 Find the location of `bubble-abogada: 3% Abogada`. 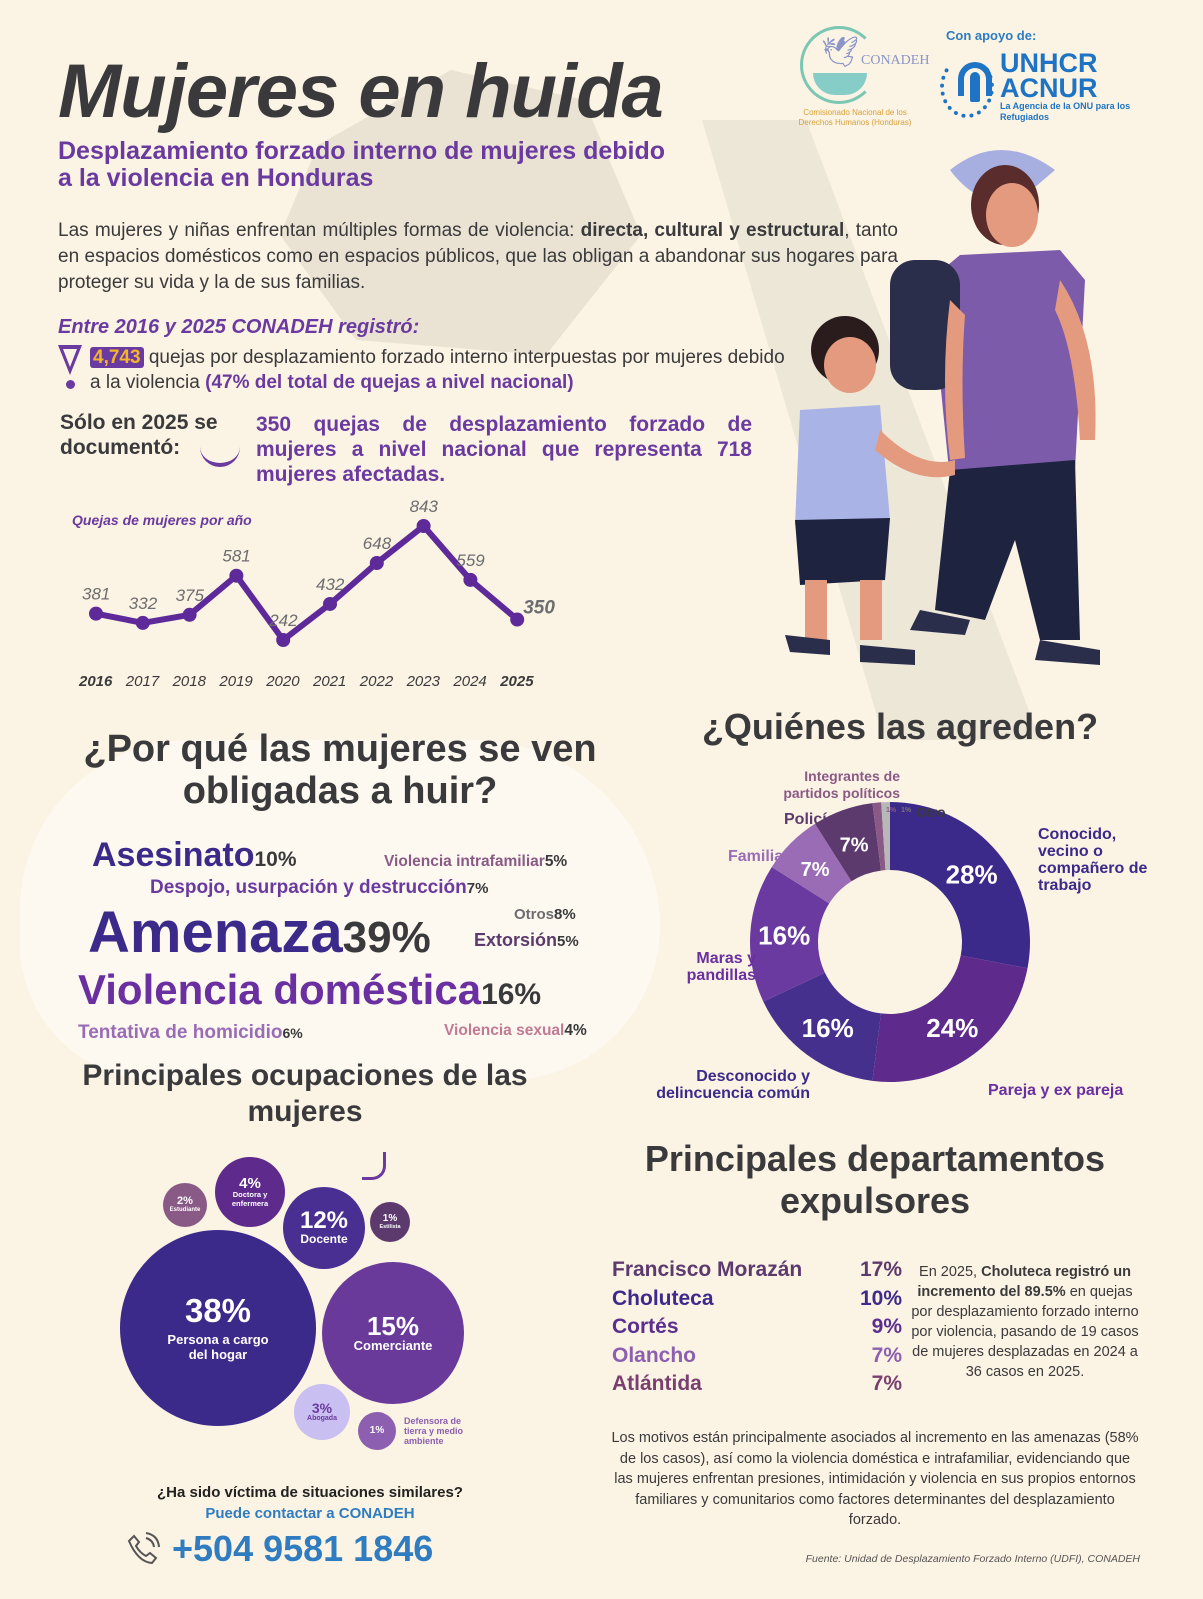

bubble-abogada: 3% Abogada is located at coordinates (322, 1412).